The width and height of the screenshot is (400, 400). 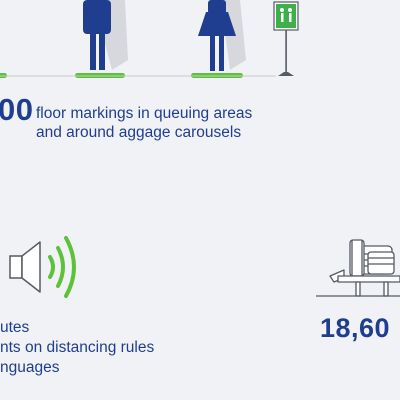 I want to click on announcements-text-line1: utes, so click(x=15, y=327).